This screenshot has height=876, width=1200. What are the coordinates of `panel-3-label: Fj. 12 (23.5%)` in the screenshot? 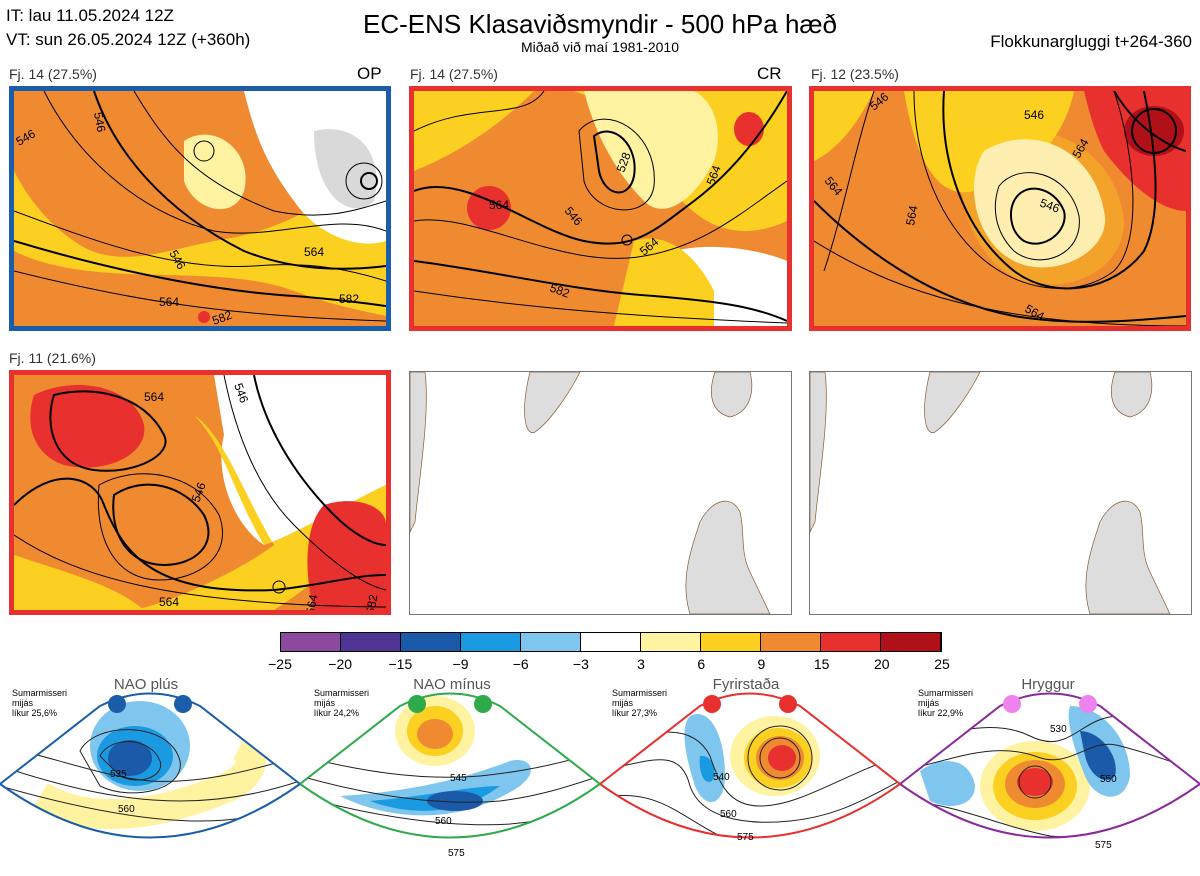 It's located at (855, 74).